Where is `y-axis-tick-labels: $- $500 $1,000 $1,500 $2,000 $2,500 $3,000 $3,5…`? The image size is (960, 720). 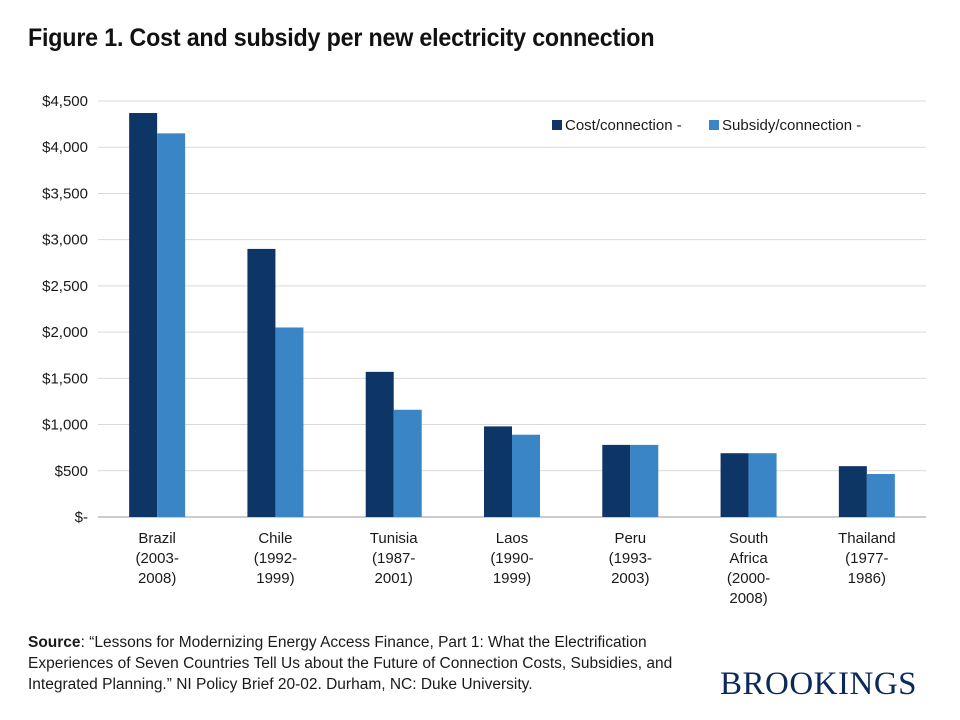
y-axis-tick-labels: $- $500 $1,000 $1,500 $2,000 $2,500 $3,000 $3,5… is located at coordinates (65, 309).